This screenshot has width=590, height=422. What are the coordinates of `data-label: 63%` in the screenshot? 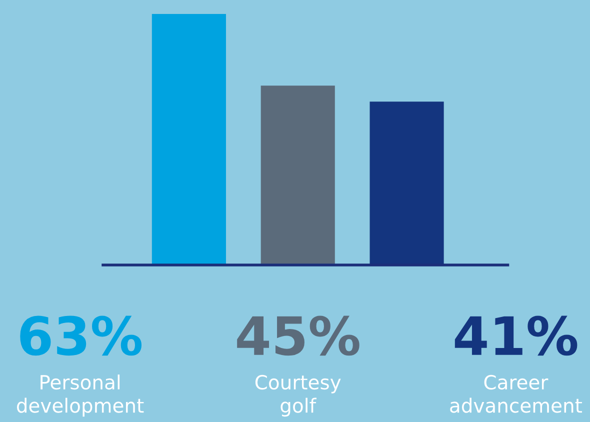 It's located at (81, 336).